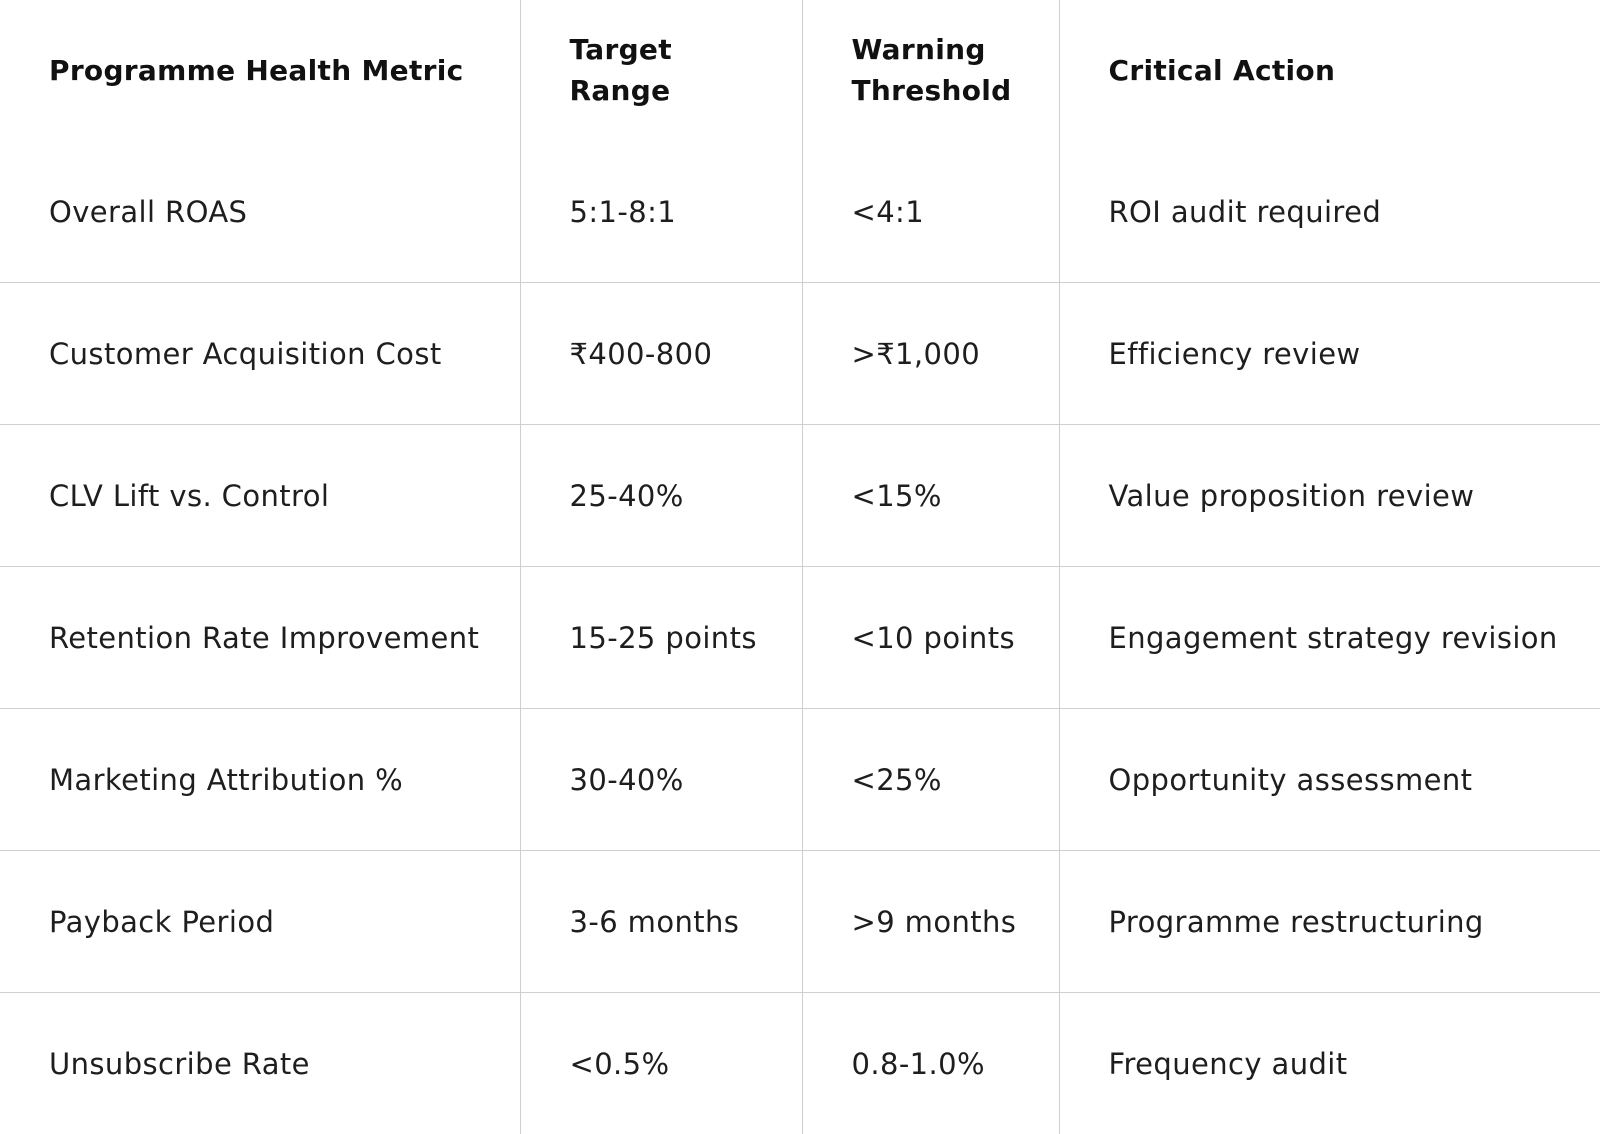 This screenshot has width=1600, height=1134. I want to click on table-cell: ₹400-800, so click(661, 354).